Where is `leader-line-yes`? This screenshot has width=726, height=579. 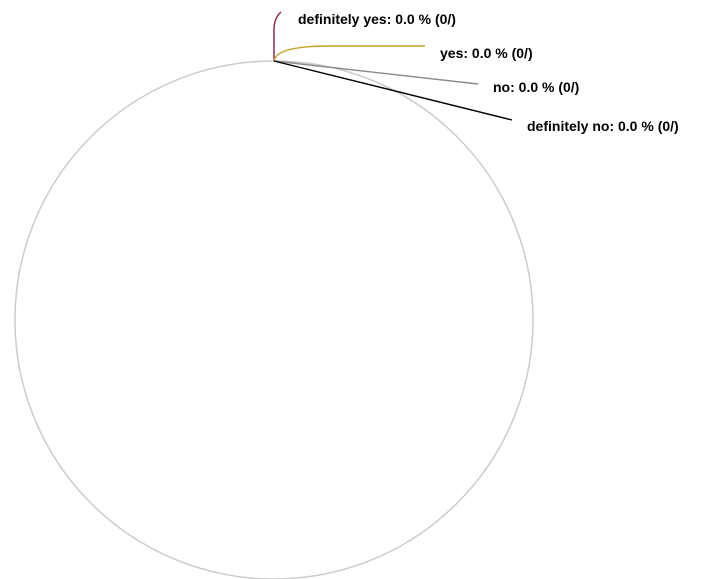 leader-line-yes is located at coordinates (349, 53).